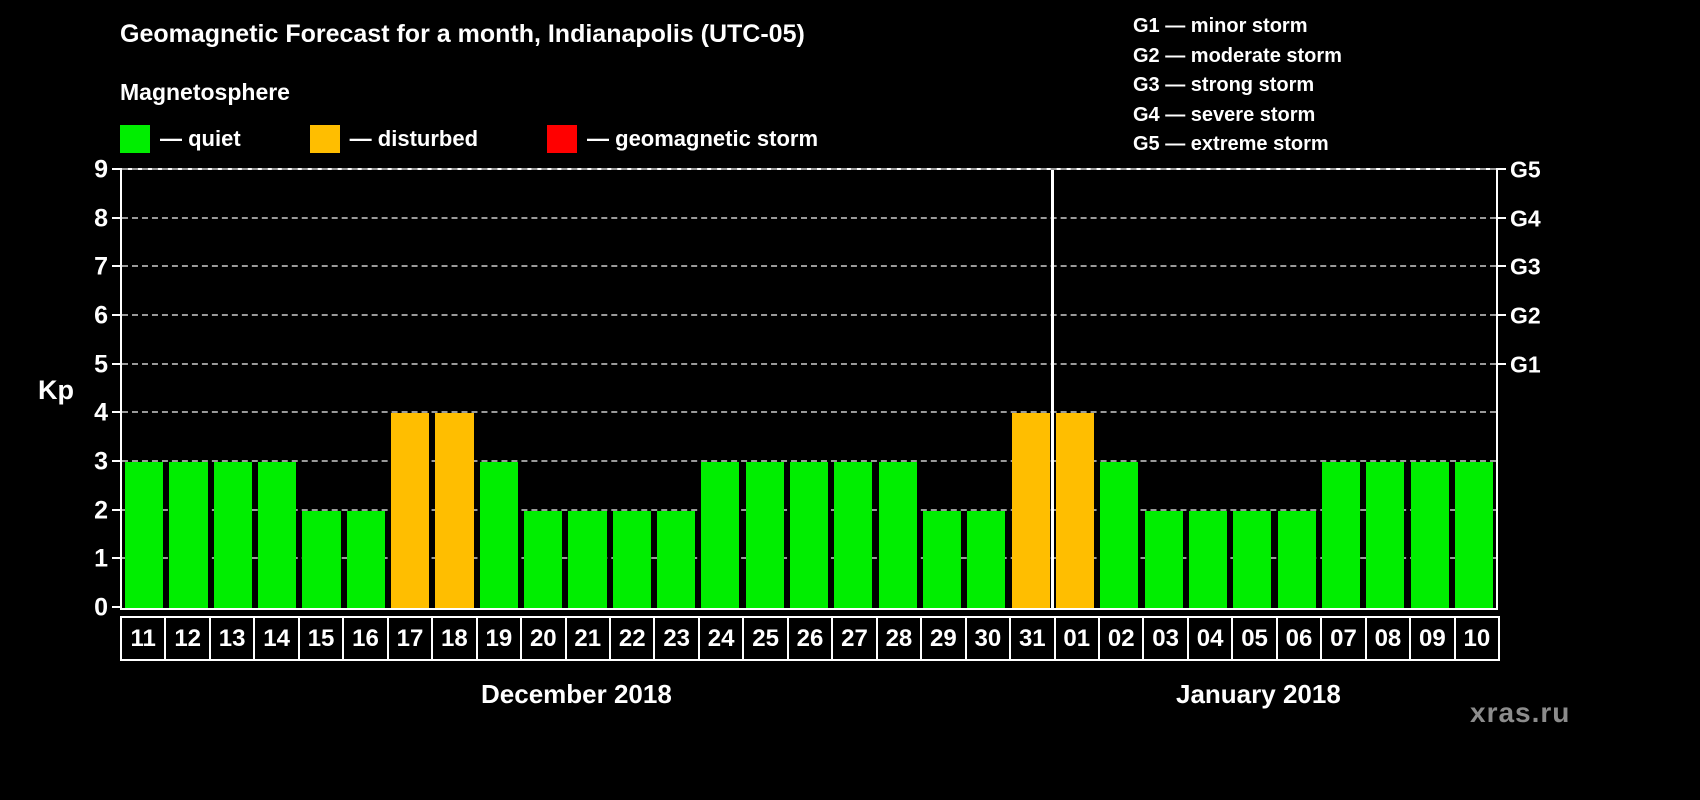 The image size is (1700, 800). What do you see at coordinates (765, 638) in the screenshot?
I see `day-label-25: 25` at bounding box center [765, 638].